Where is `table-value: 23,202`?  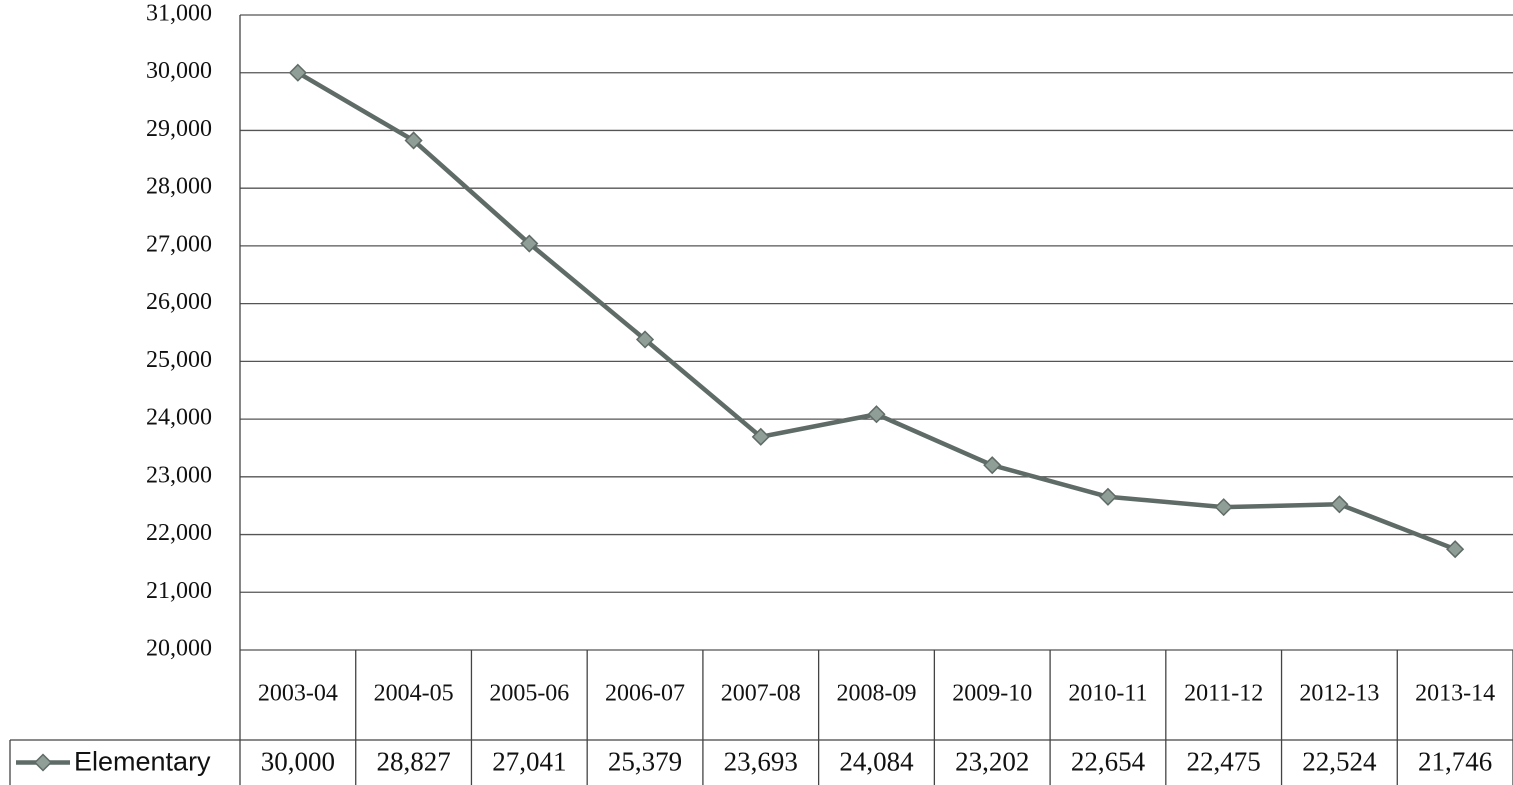 table-value: 23,202 is located at coordinates (992, 762).